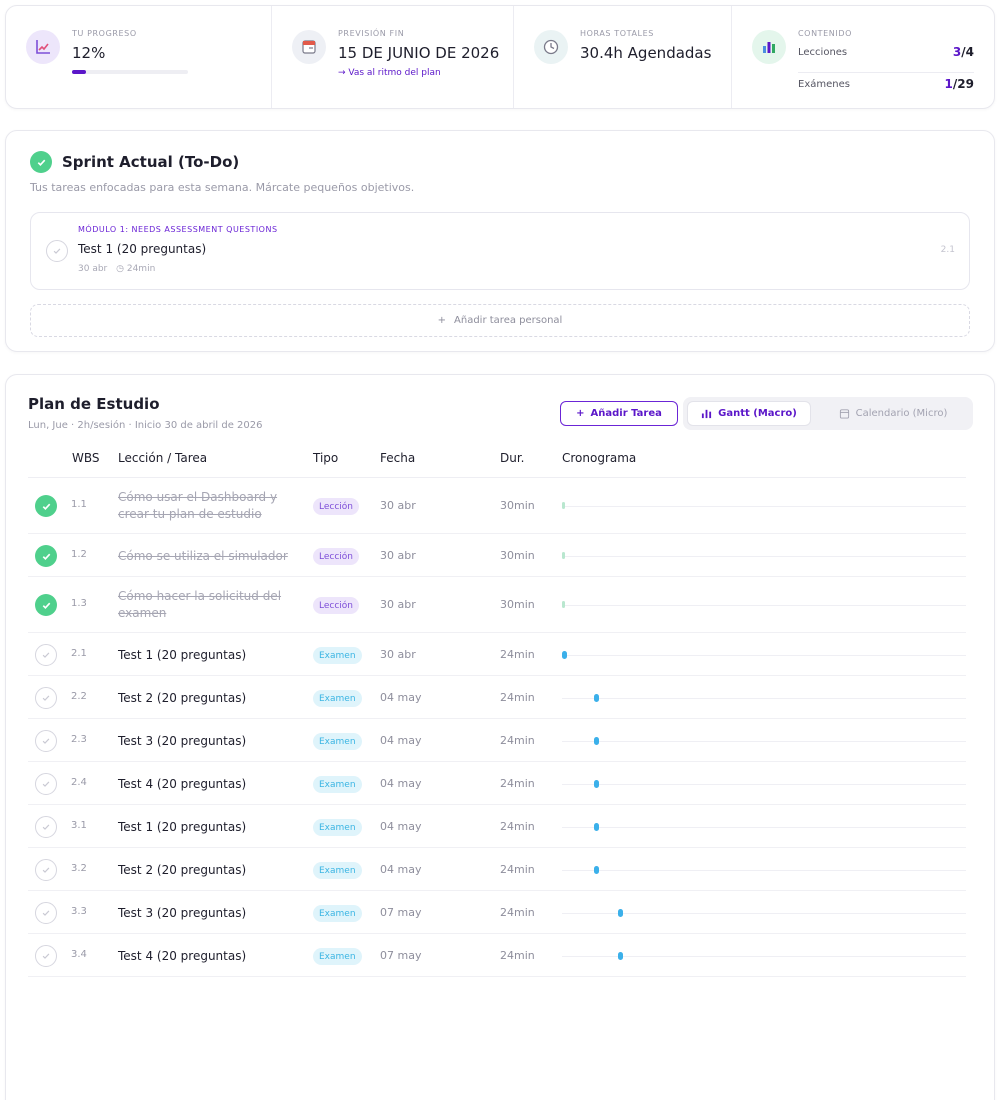 The height and width of the screenshot is (1100, 1000). What do you see at coordinates (893, 413) in the screenshot?
I see `calendar-view-tab: Calendario (Micro)` at bounding box center [893, 413].